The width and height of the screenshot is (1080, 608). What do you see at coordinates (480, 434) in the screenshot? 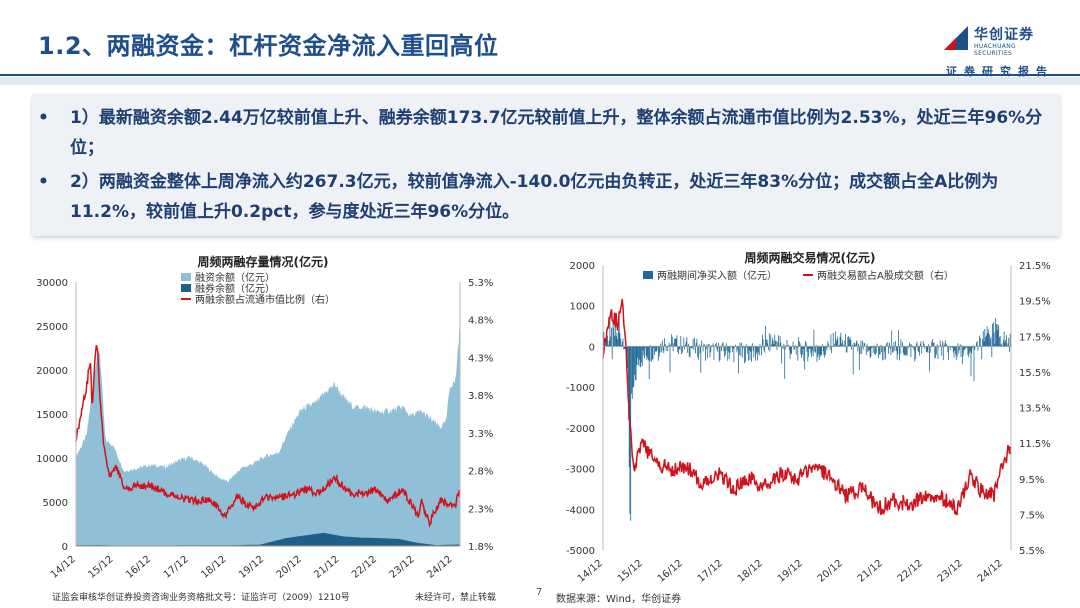
I see `y-right-tick-label: 3.3%` at bounding box center [480, 434].